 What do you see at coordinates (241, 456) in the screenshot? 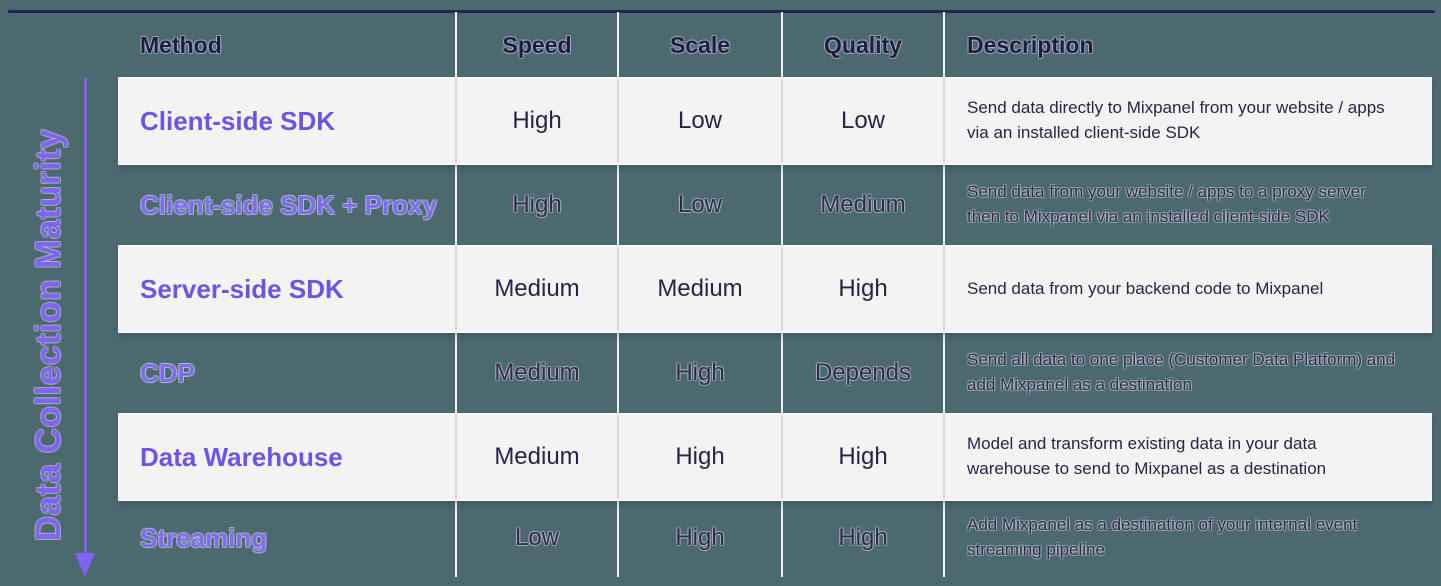
I see `method-label: Data Warehouse` at bounding box center [241, 456].